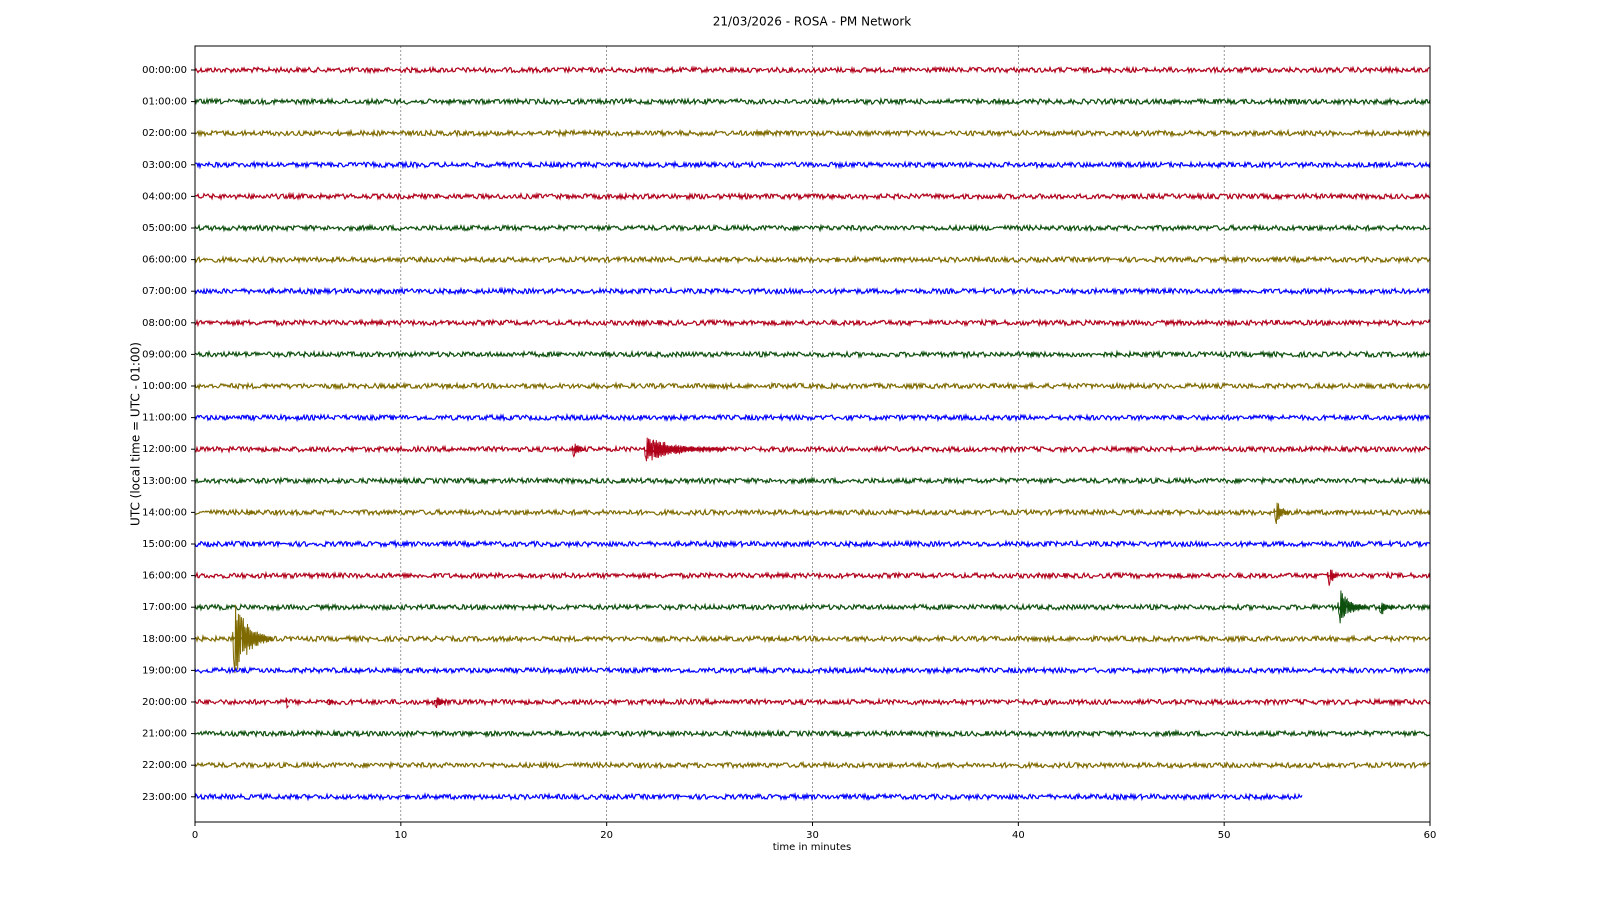  What do you see at coordinates (195, 835) in the screenshot?
I see `x-tick-label: 0` at bounding box center [195, 835].